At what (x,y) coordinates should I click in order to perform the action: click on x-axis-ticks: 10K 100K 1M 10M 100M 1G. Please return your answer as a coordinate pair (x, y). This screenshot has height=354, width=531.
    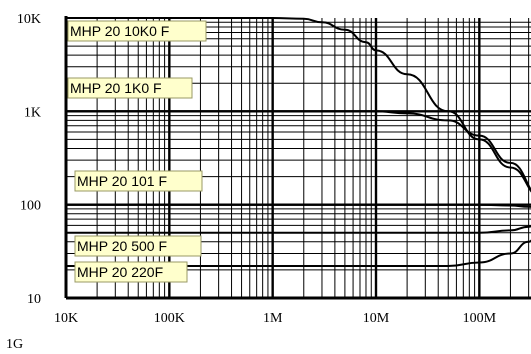
    Looking at the image, I should click on (251, 331).